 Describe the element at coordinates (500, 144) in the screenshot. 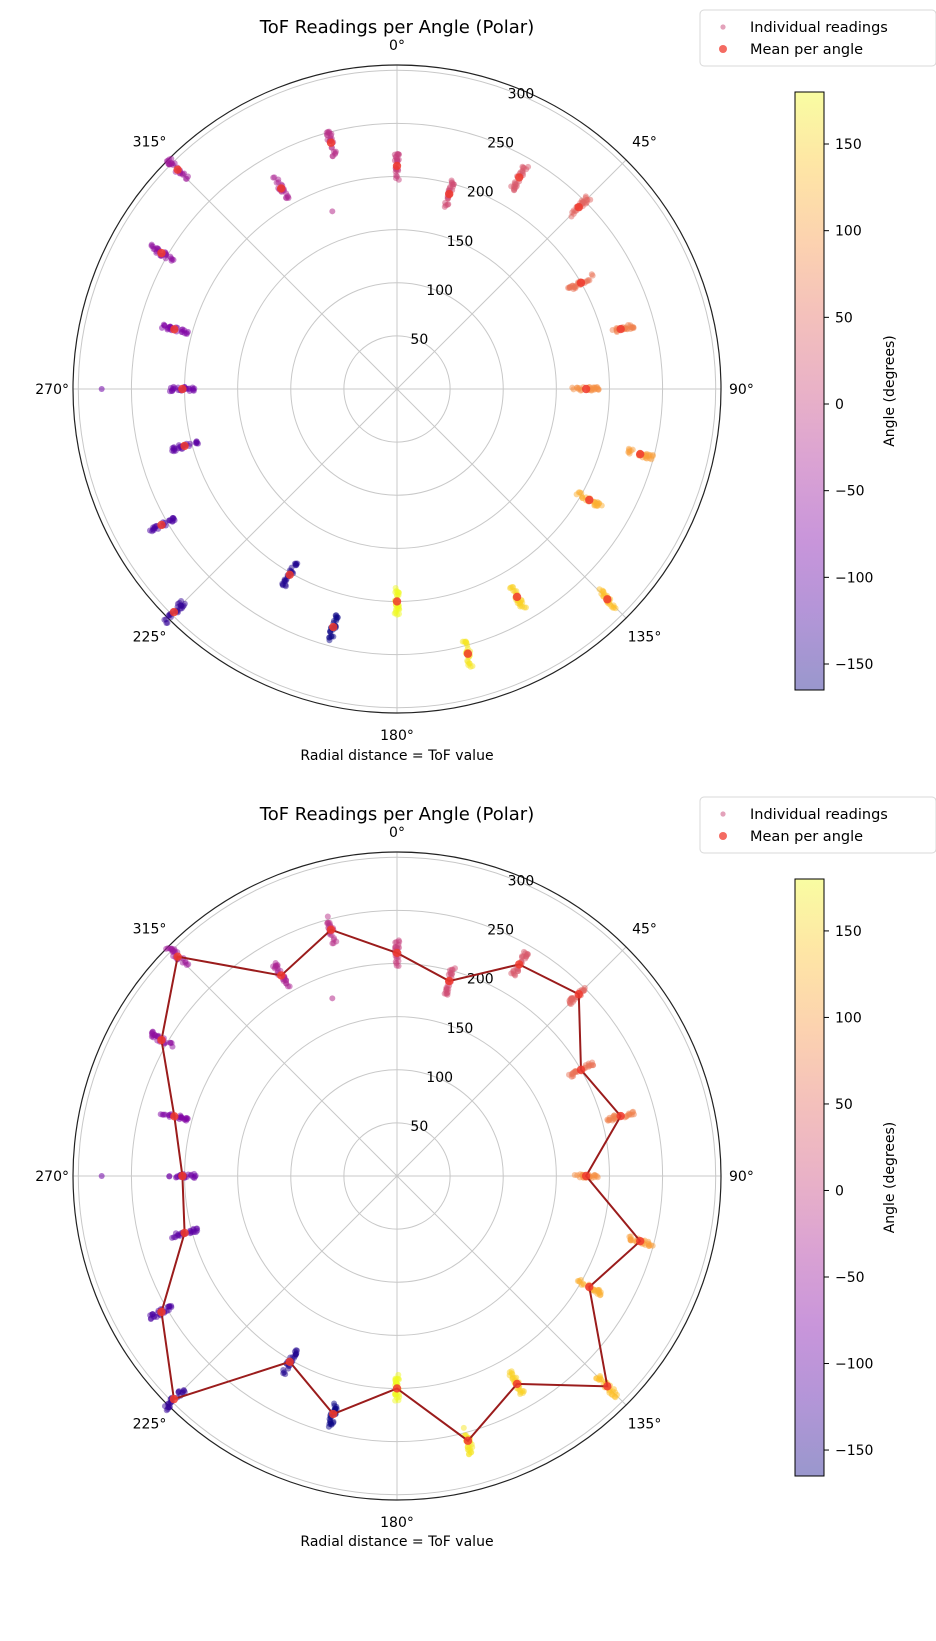

I see `radial-tick-label: 250` at that location.